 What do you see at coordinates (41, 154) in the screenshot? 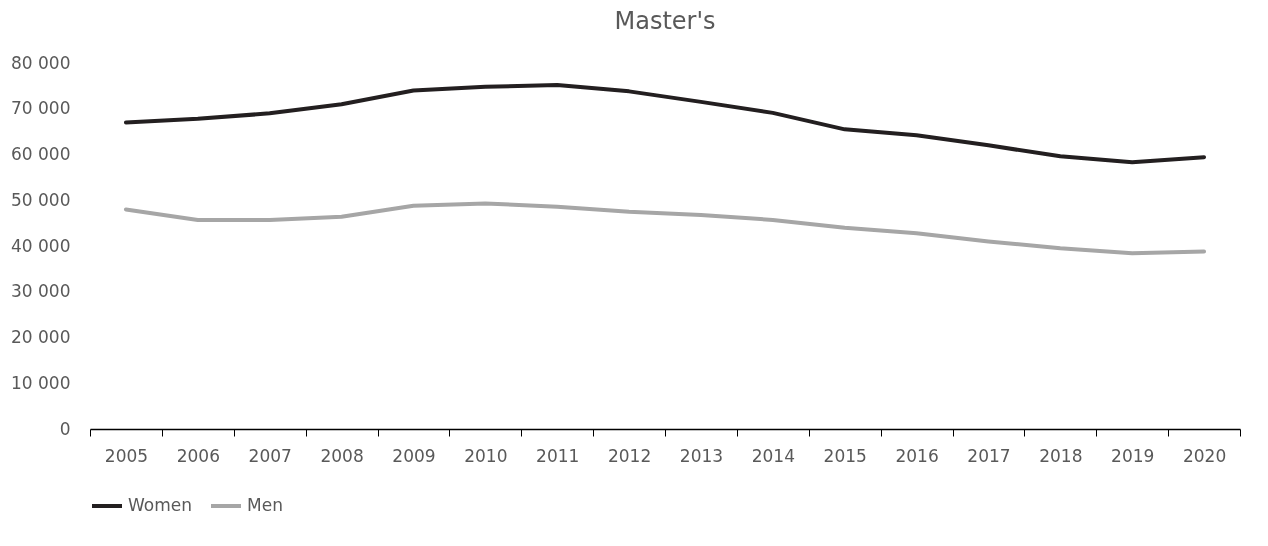
I see `y-tick-label: 60 000` at bounding box center [41, 154].